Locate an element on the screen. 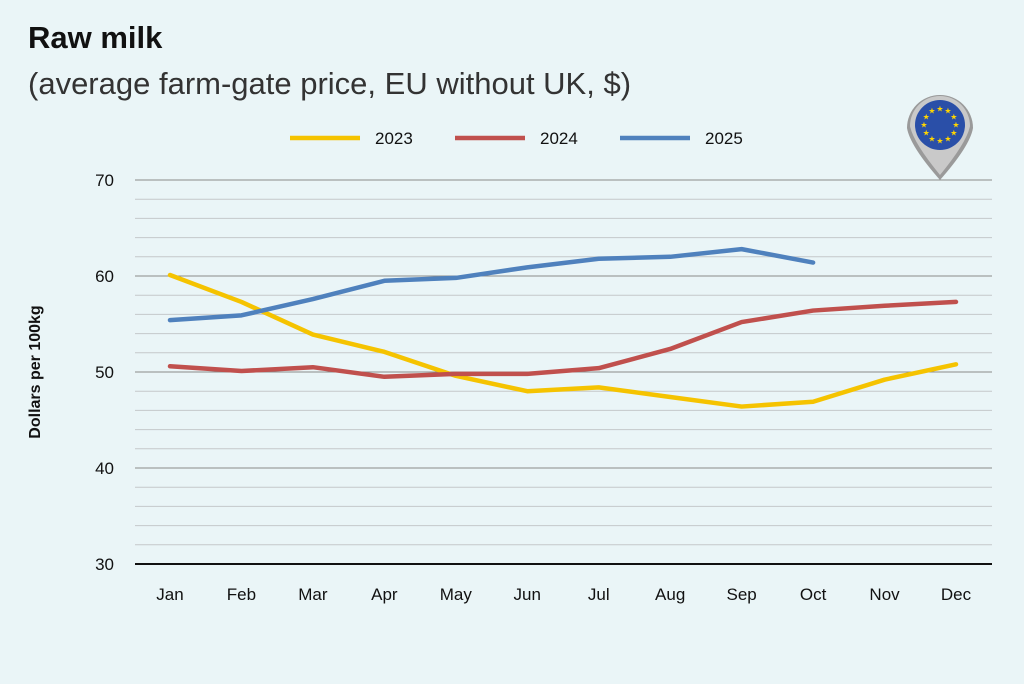 The height and width of the screenshot is (684, 1024). x-tick-label: Jul is located at coordinates (599, 594).